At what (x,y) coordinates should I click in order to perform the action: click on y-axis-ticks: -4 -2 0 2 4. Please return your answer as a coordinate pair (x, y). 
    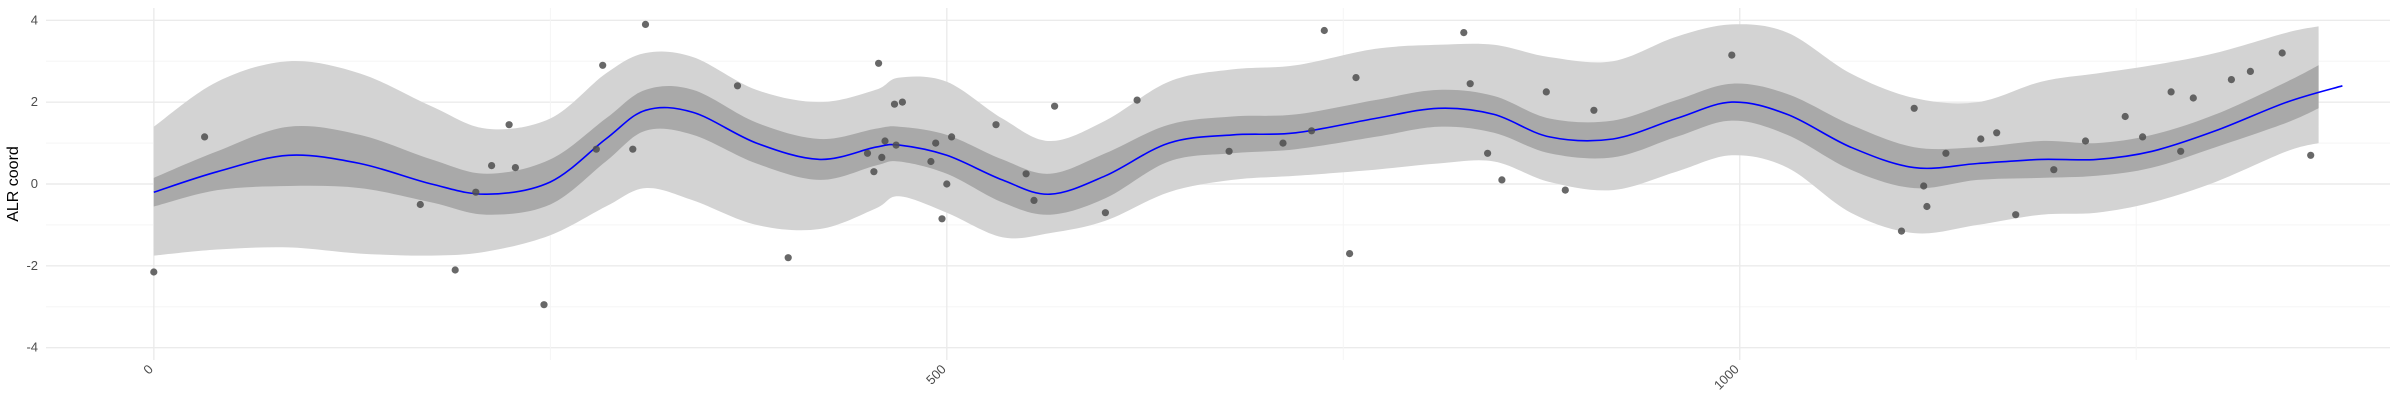
    Looking at the image, I should click on (32, 183).